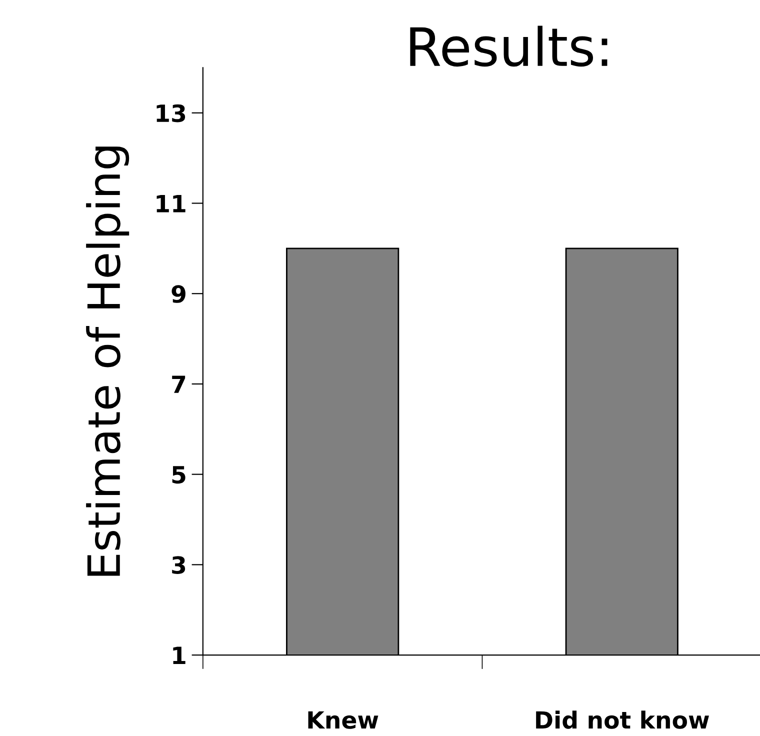 This screenshot has width=760, height=736. Describe the element at coordinates (171, 113) in the screenshot. I see `y-tick-label: 13` at that location.